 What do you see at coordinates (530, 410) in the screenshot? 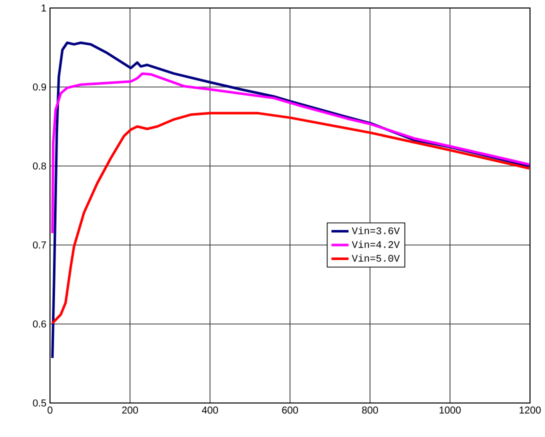
I see `x-tick-label: 1200` at bounding box center [530, 410].